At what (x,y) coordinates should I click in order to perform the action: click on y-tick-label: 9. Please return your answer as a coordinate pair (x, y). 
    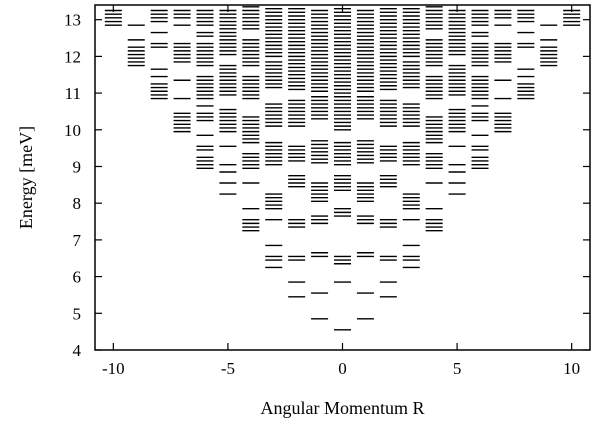
    Looking at the image, I should click on (77, 166).